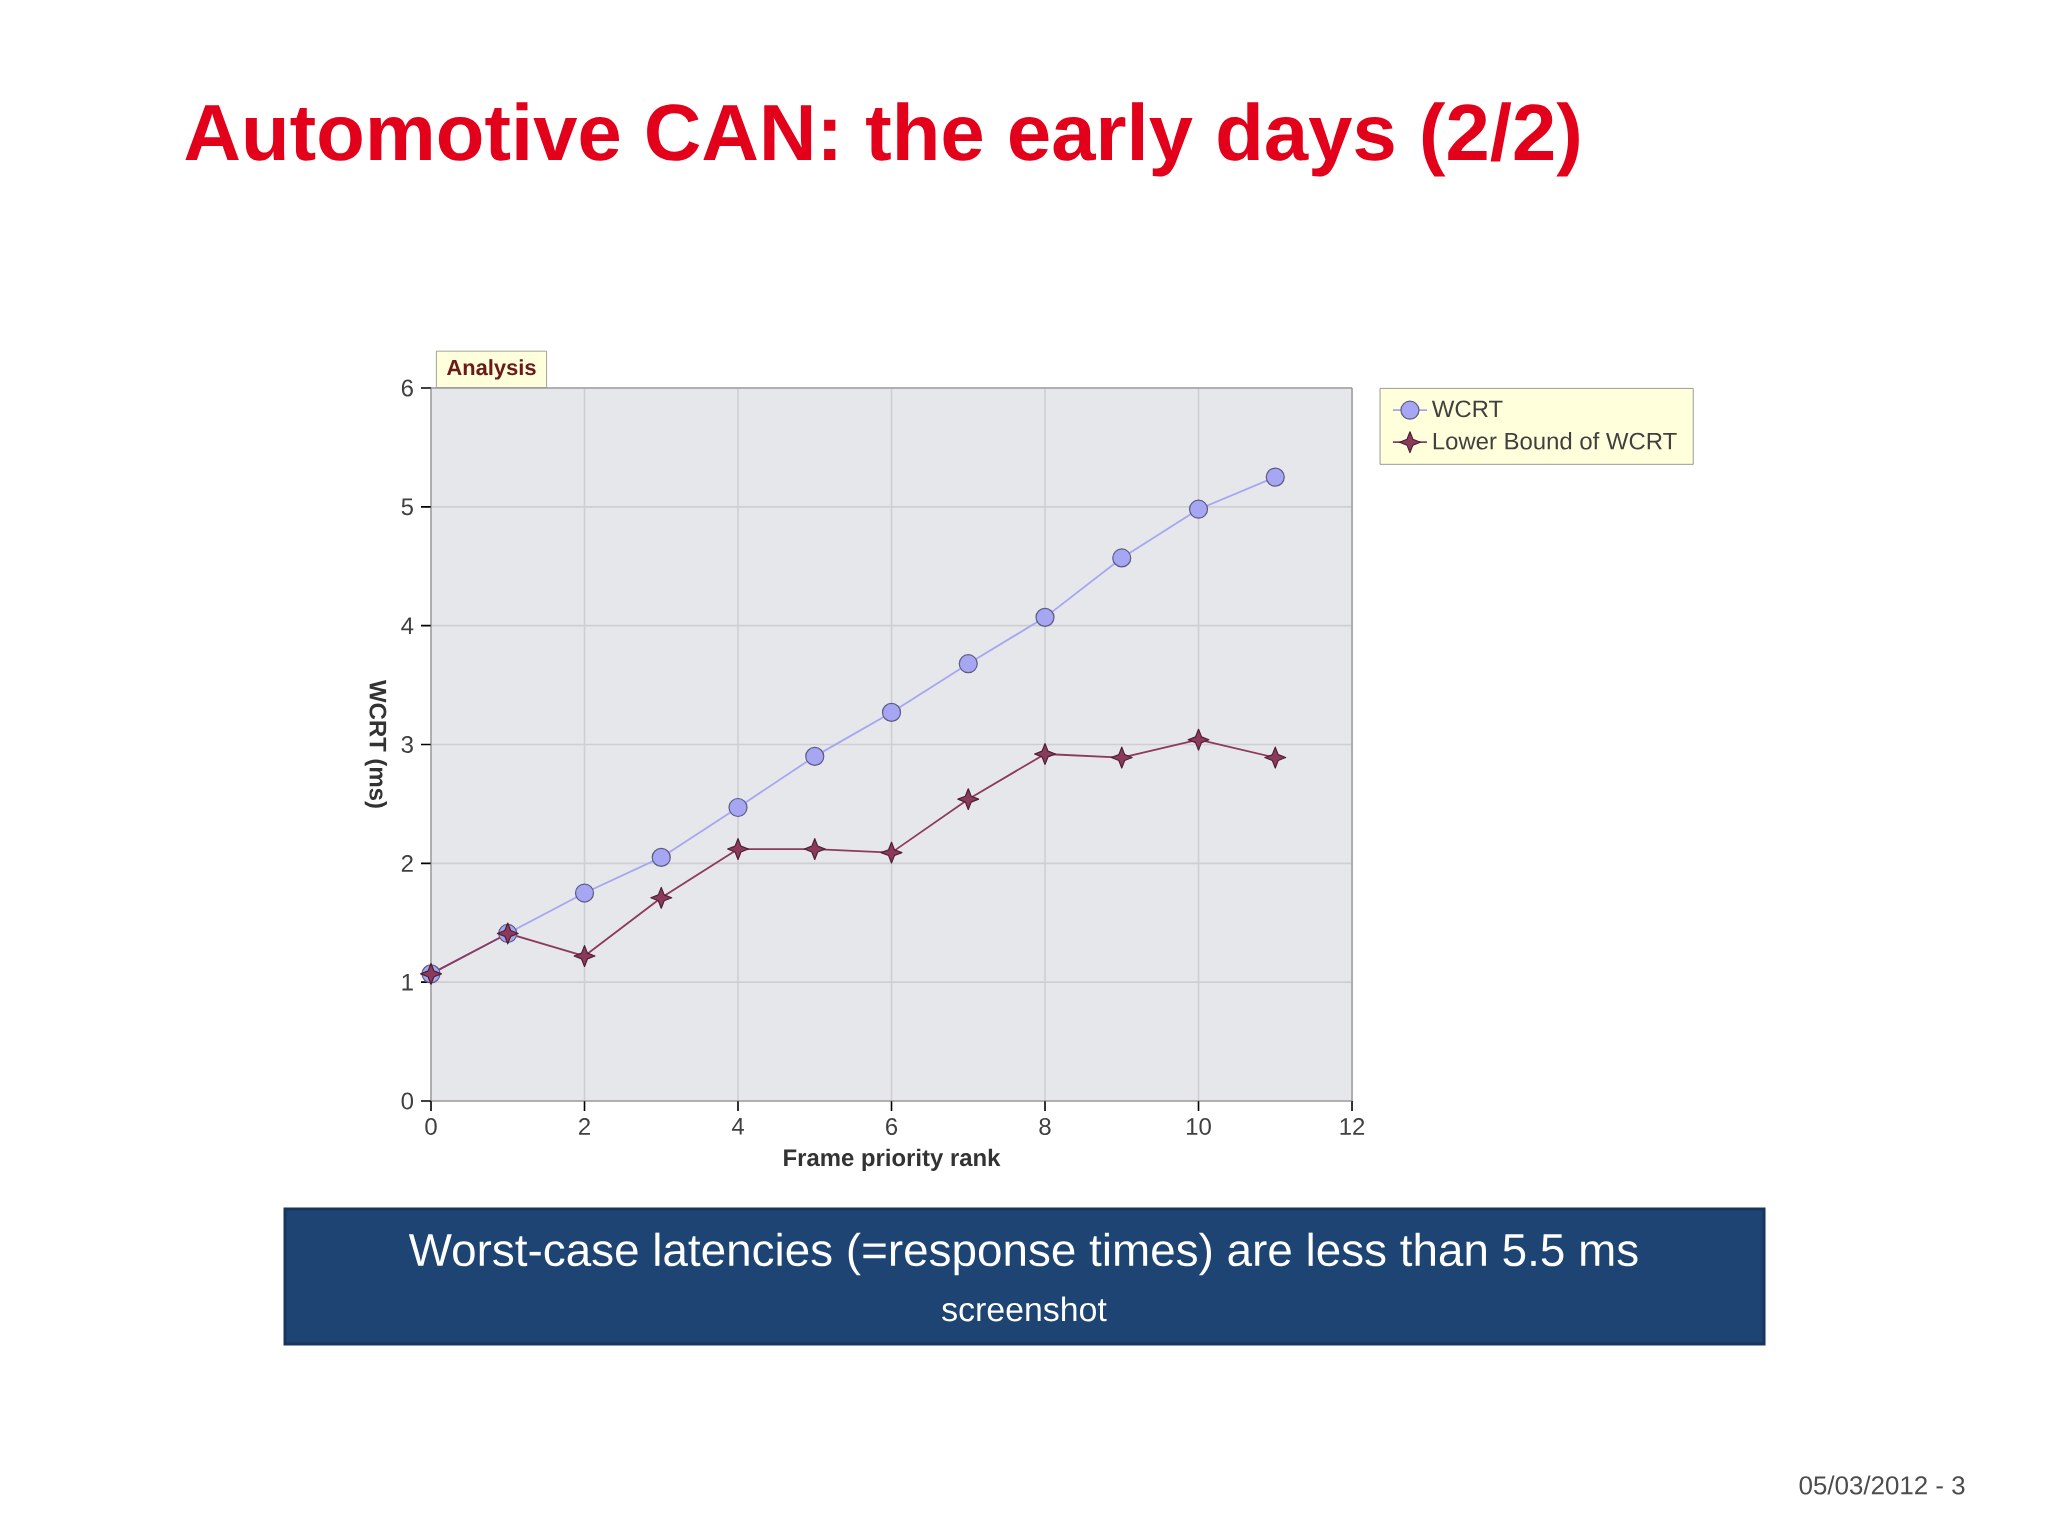  Describe the element at coordinates (1352, 1126) in the screenshot. I see `x-tick-label: 12` at that location.